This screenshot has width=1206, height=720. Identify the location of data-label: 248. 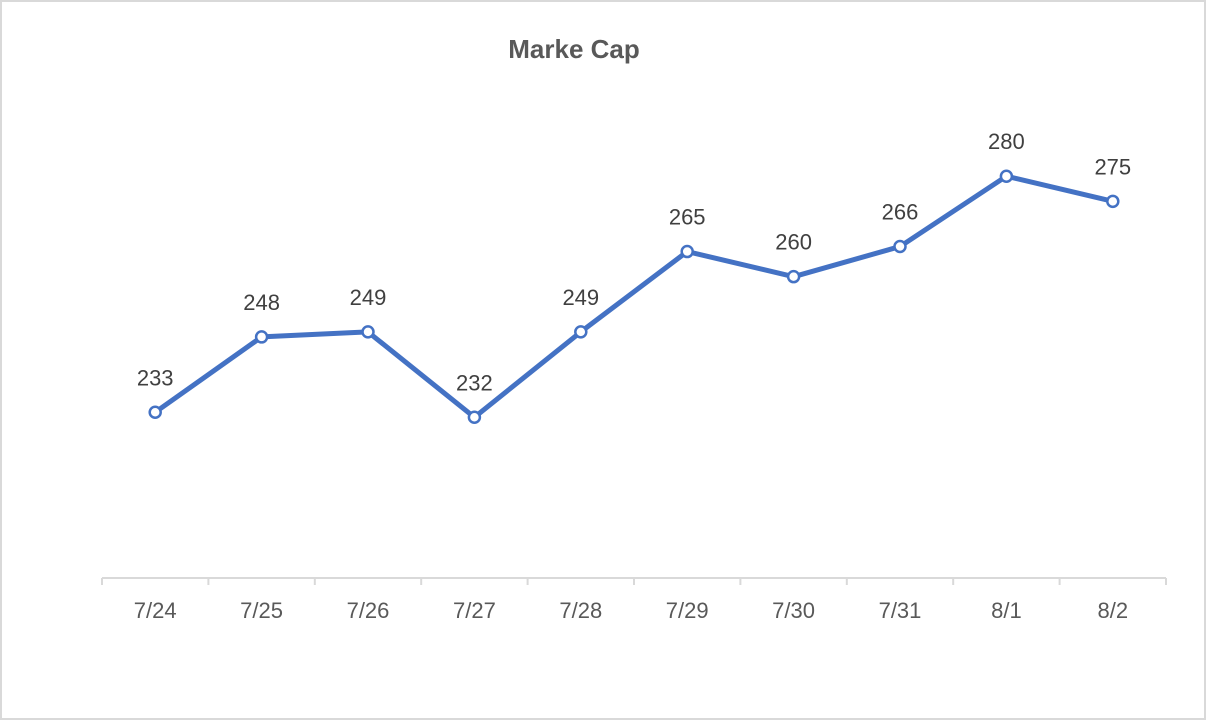
(261, 302).